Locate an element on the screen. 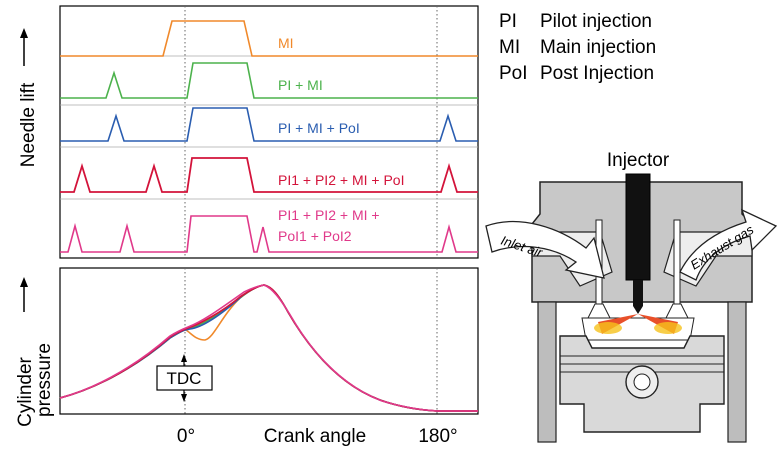  piston-pin-inner is located at coordinates (642, 382).